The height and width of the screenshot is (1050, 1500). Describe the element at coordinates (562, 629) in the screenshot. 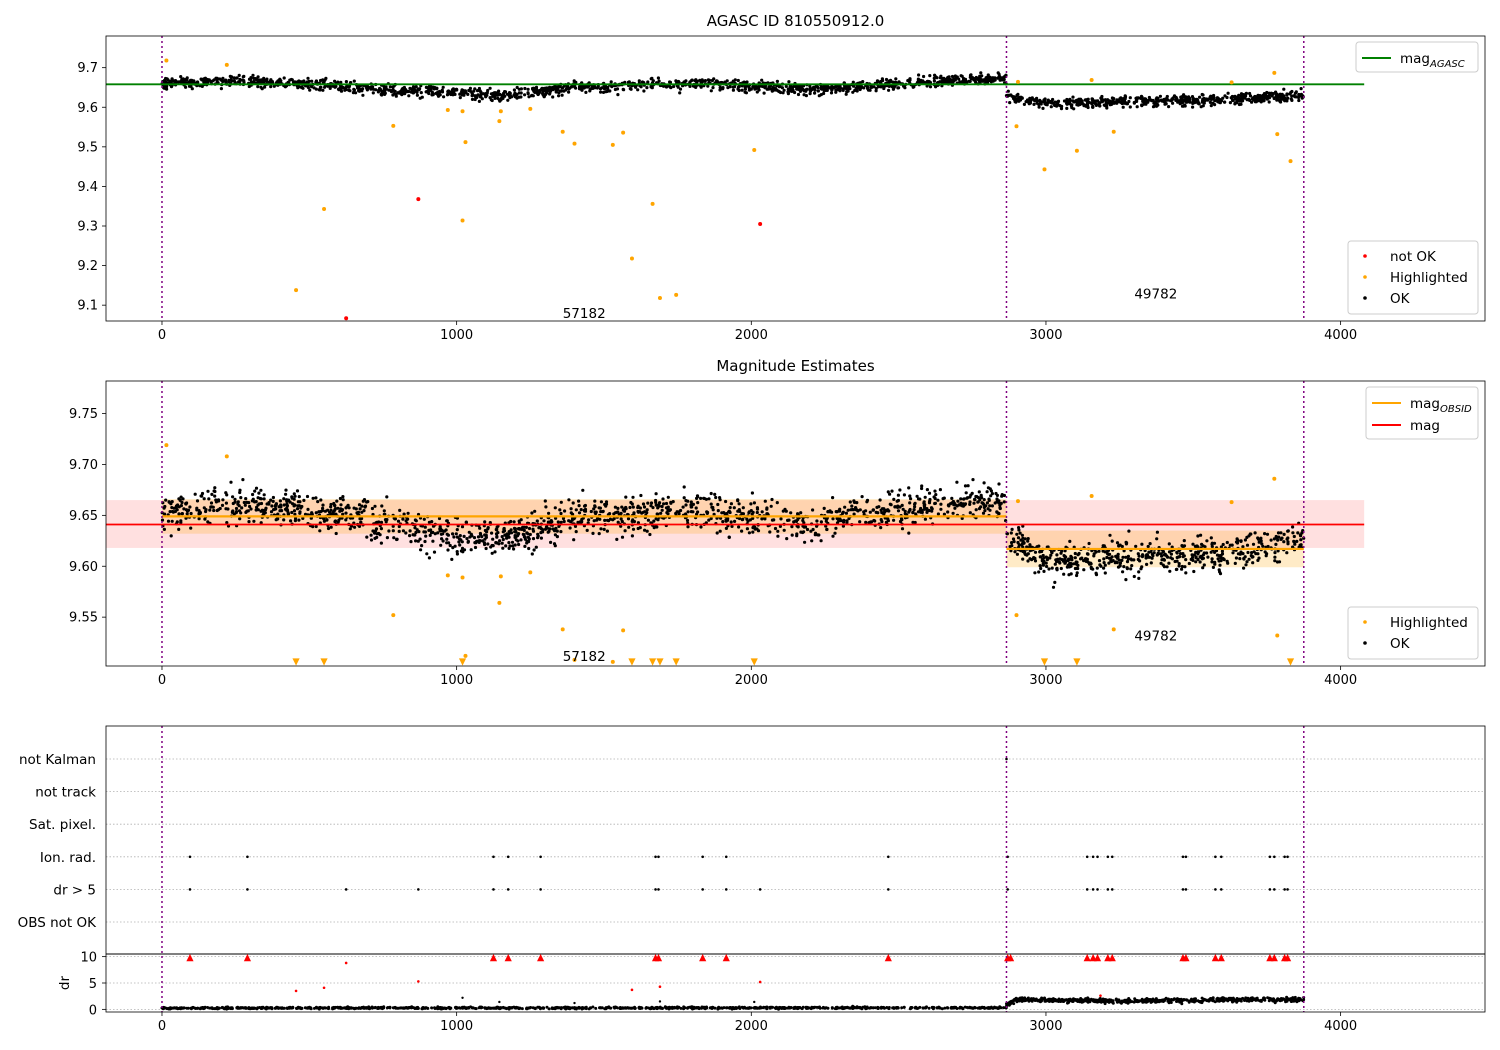

I see `estimates-highlighted-point` at that location.